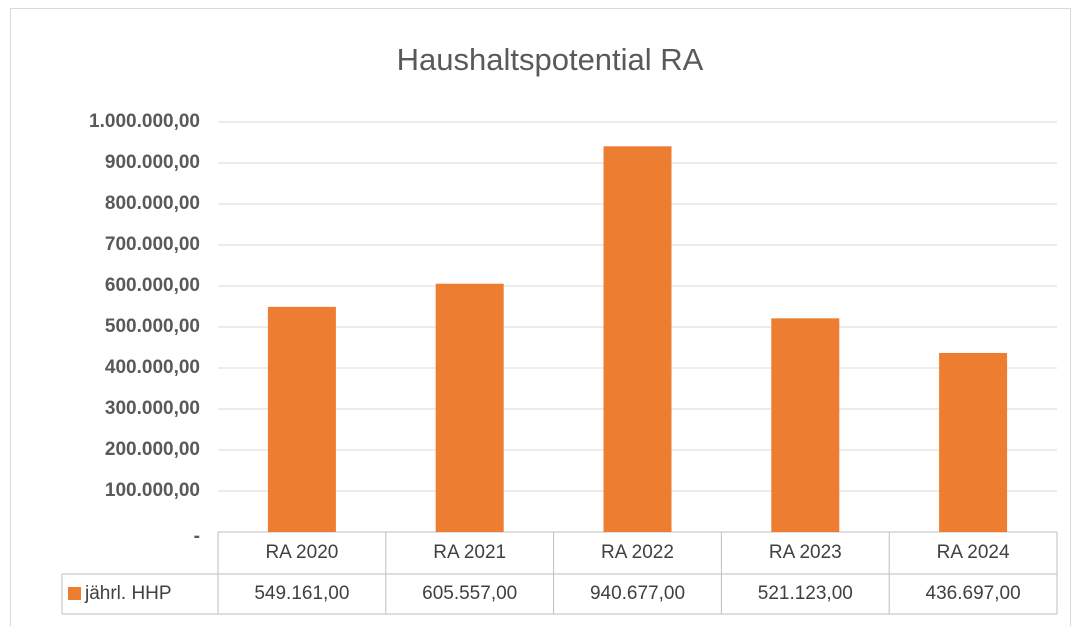  Describe the element at coordinates (152, 367) in the screenshot. I see `y-tick-label: 400.000,00` at that location.